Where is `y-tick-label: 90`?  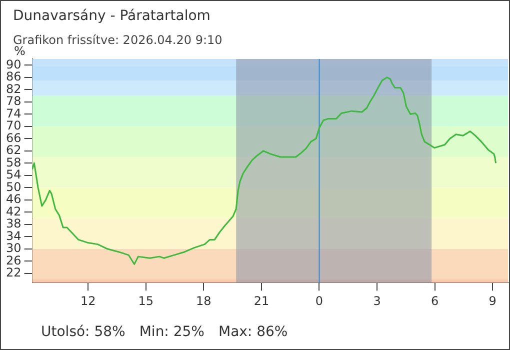 y-tick-label: 90 is located at coordinates (14, 64).